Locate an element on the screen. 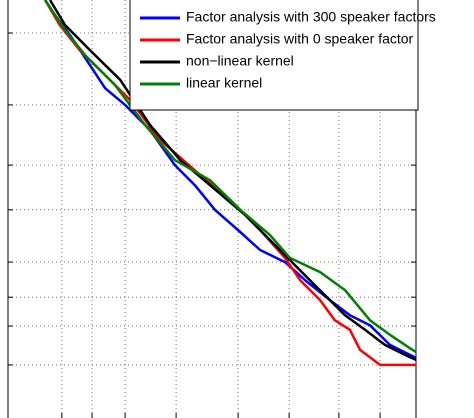  legend-label: Factor analysis with 300 speaker factors is located at coordinates (311, 17).